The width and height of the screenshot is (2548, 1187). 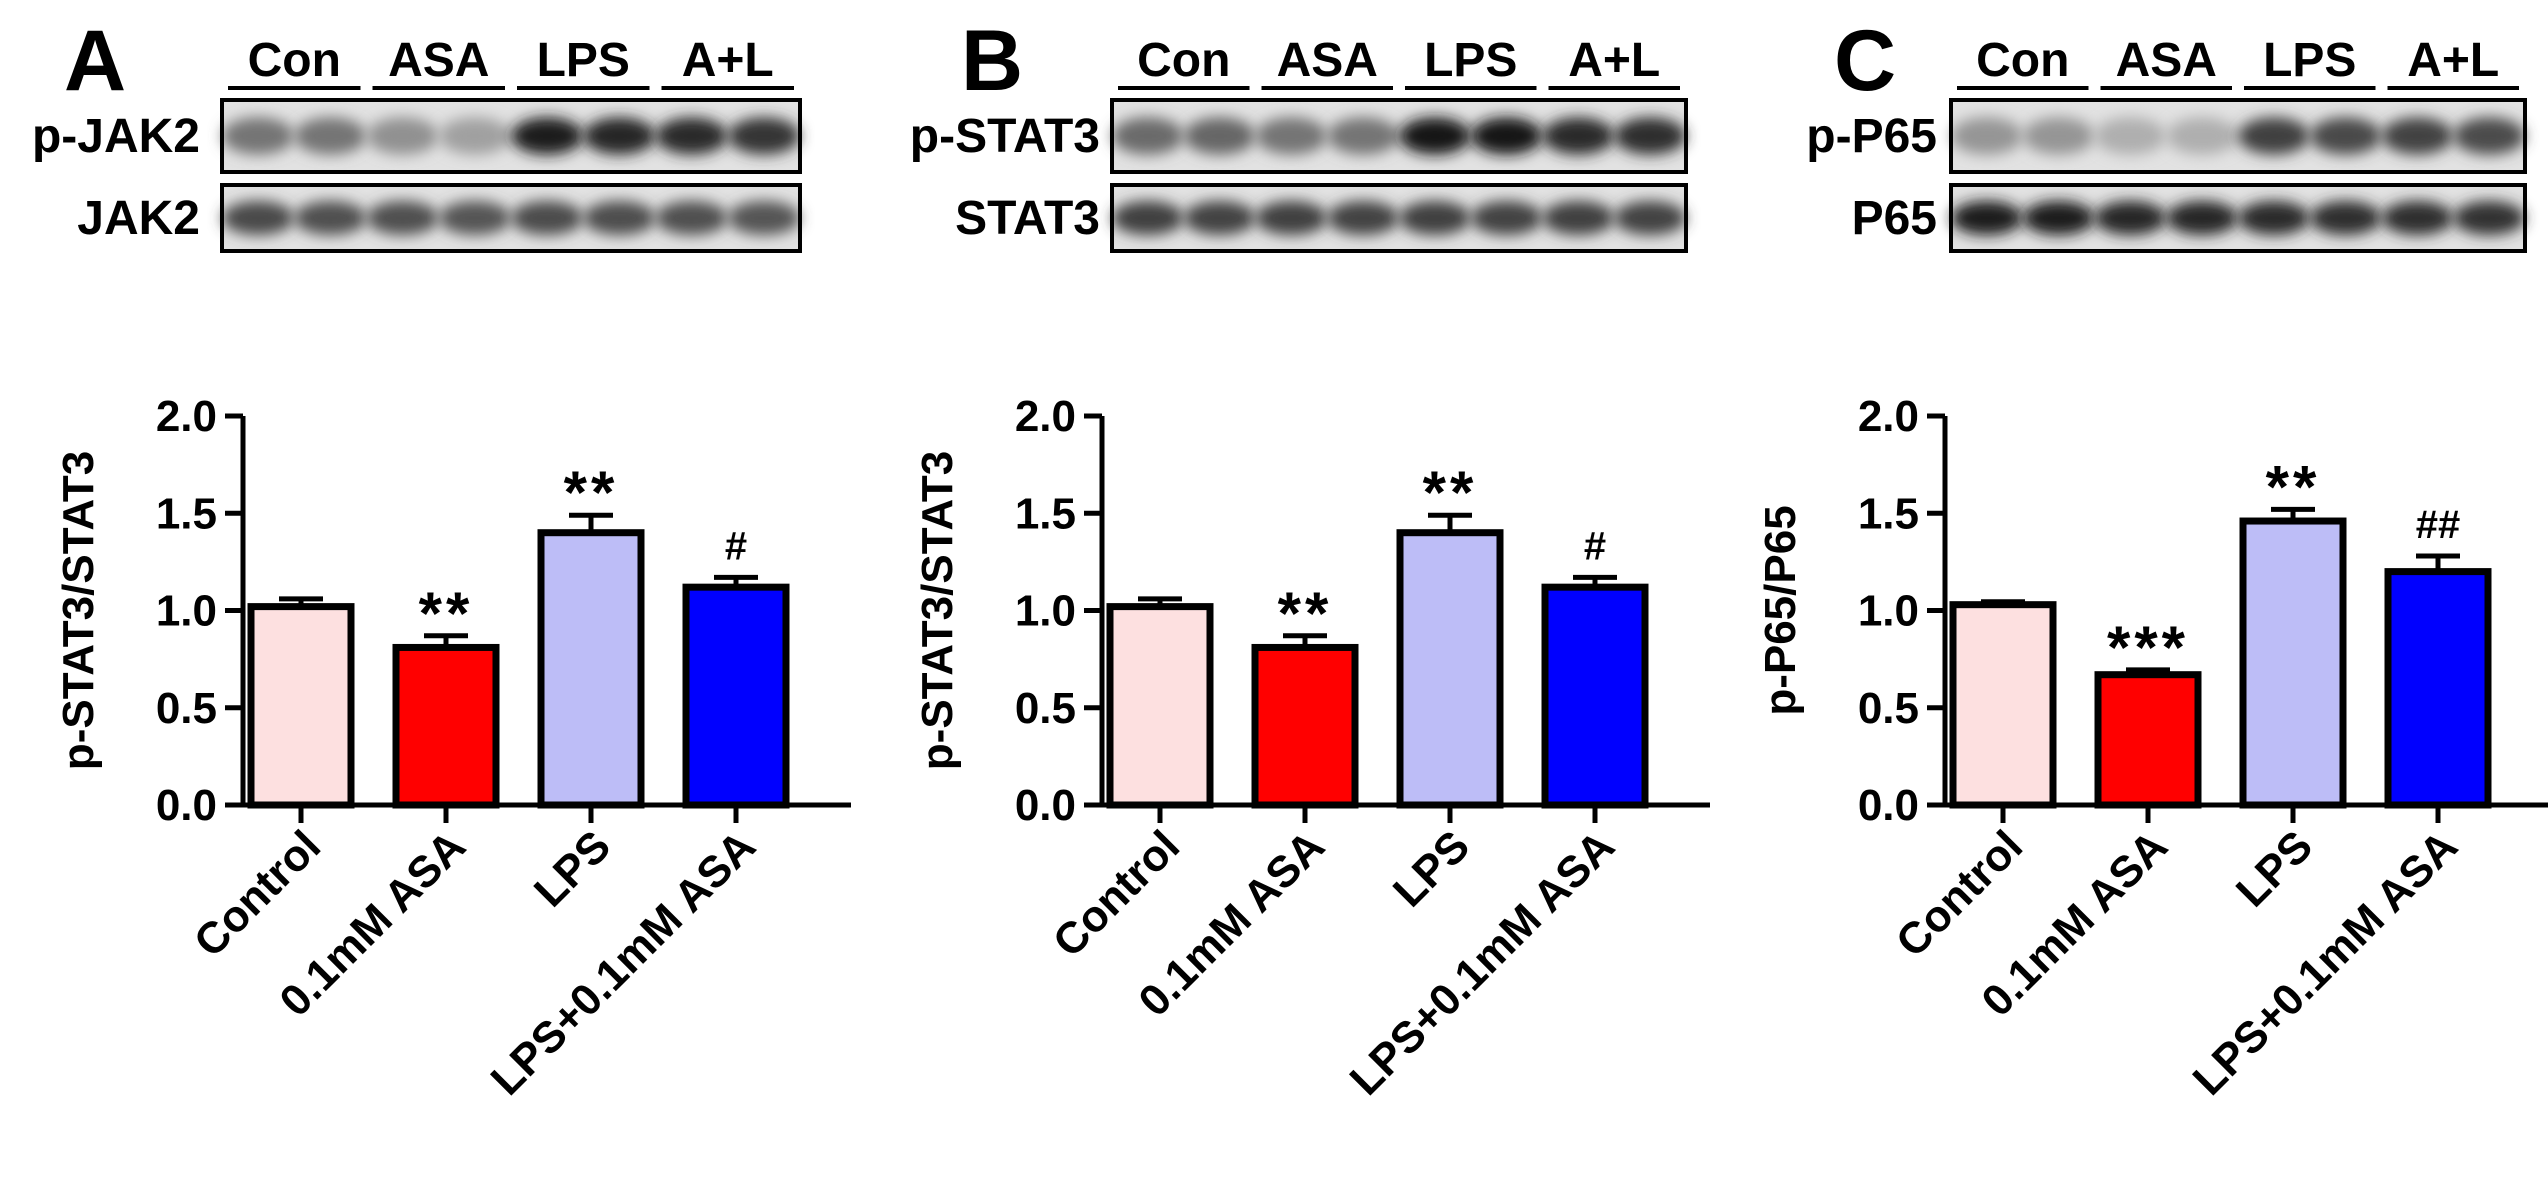 I want to click on western-blot: Con ASA LPS A+L p-P65 P65, so click(x=2166, y=143).